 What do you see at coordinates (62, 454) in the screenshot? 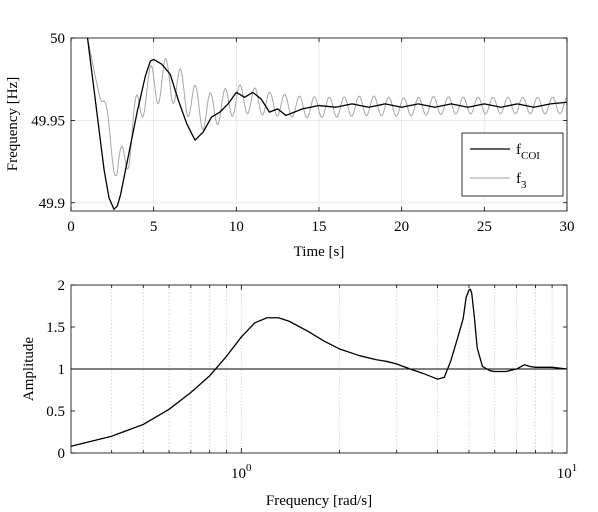
I see `bottom-y-tick-label: 0` at bounding box center [62, 454].